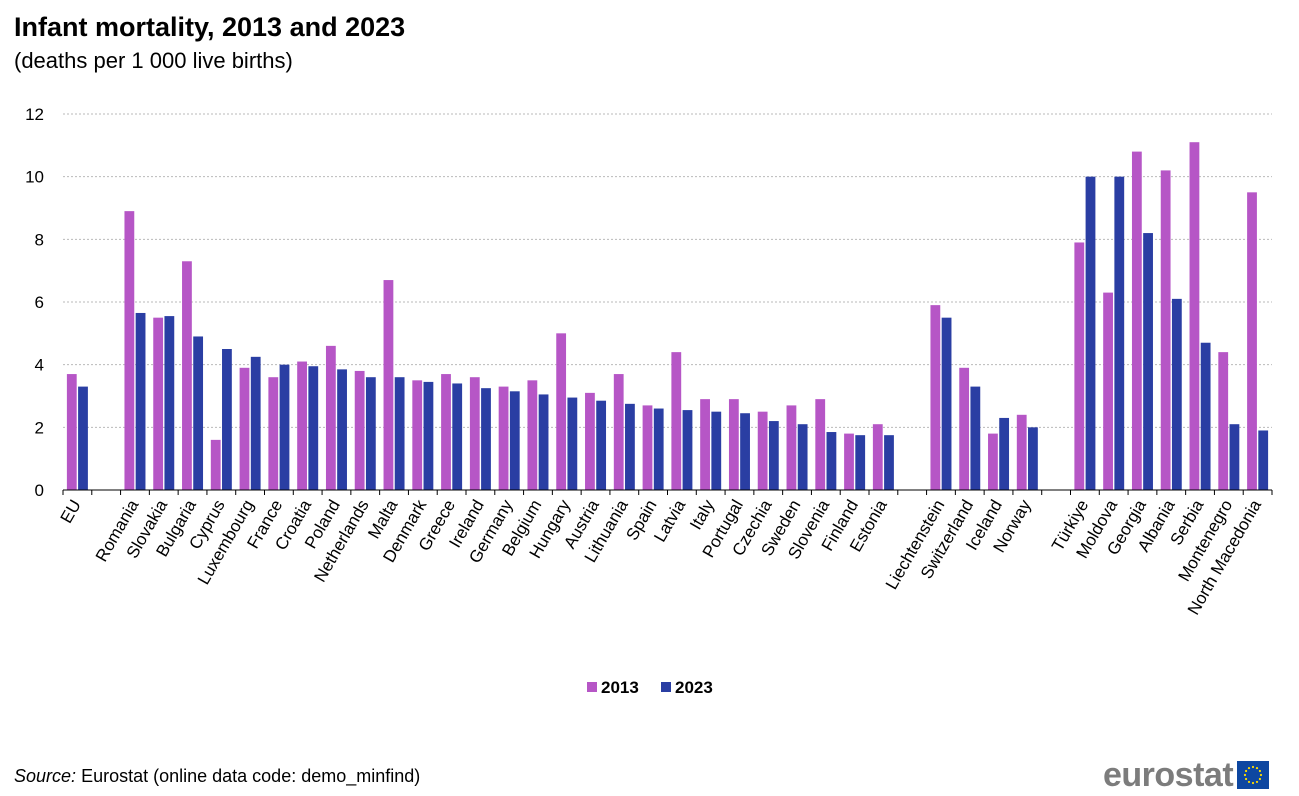  What do you see at coordinates (34, 177) in the screenshot?
I see `y-tick-label: 10` at bounding box center [34, 177].